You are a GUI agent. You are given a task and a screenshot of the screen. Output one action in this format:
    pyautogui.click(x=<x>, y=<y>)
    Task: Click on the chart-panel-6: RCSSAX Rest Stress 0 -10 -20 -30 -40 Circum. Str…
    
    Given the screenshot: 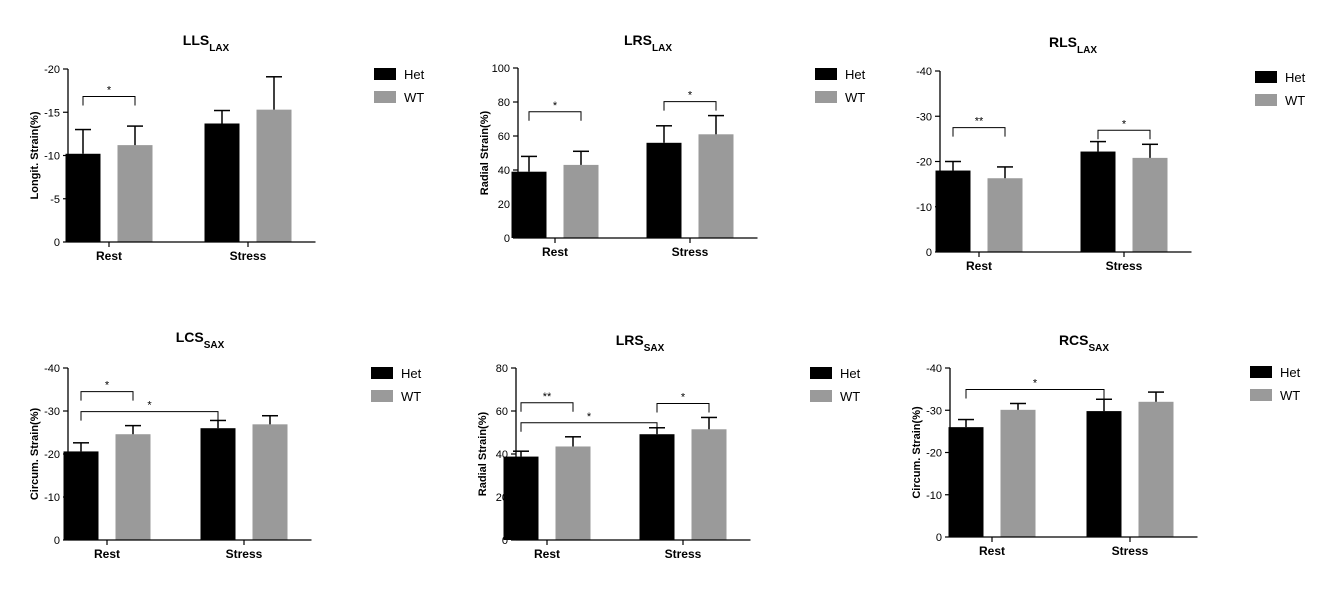 What is the action you would take?
    pyautogui.click(x=1106, y=445)
    